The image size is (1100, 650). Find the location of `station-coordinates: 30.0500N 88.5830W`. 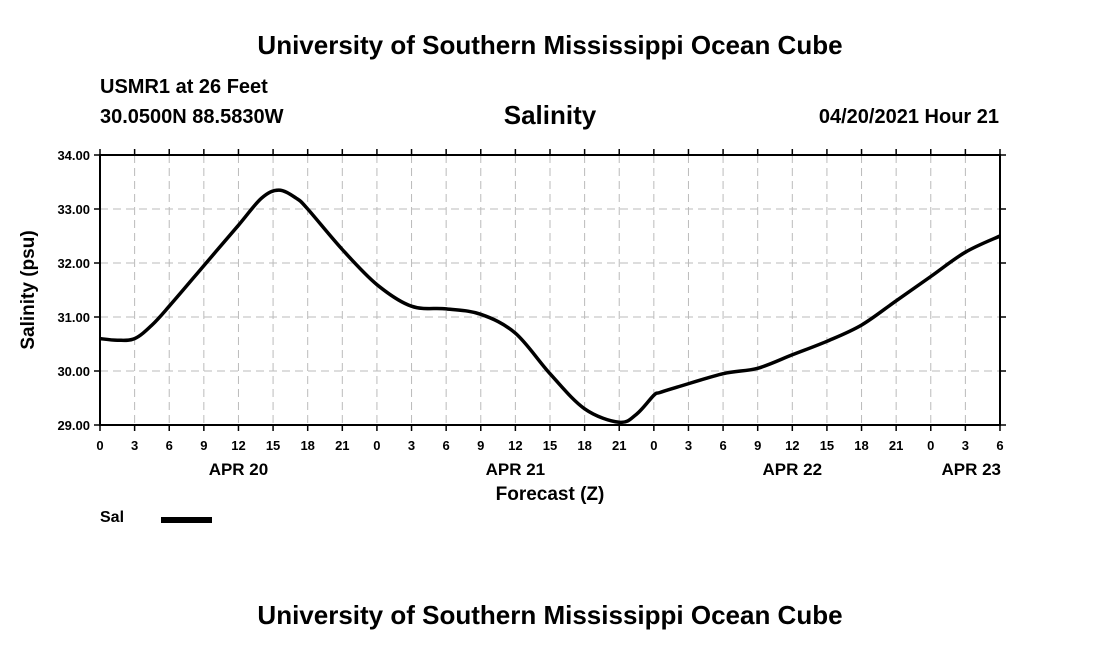

station-coordinates: 30.0500N 88.5830W is located at coordinates (192, 117).